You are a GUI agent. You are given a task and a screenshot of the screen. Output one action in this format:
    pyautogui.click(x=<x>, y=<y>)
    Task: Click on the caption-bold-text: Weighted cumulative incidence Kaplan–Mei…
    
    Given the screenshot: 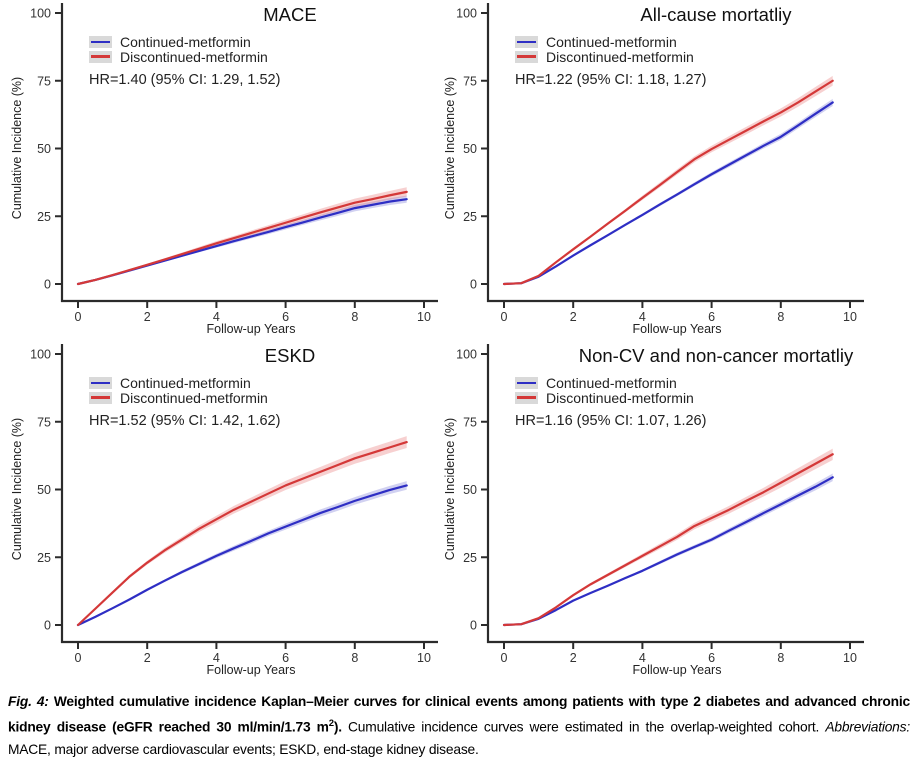 What is the action you would take?
    pyautogui.click(x=459, y=714)
    